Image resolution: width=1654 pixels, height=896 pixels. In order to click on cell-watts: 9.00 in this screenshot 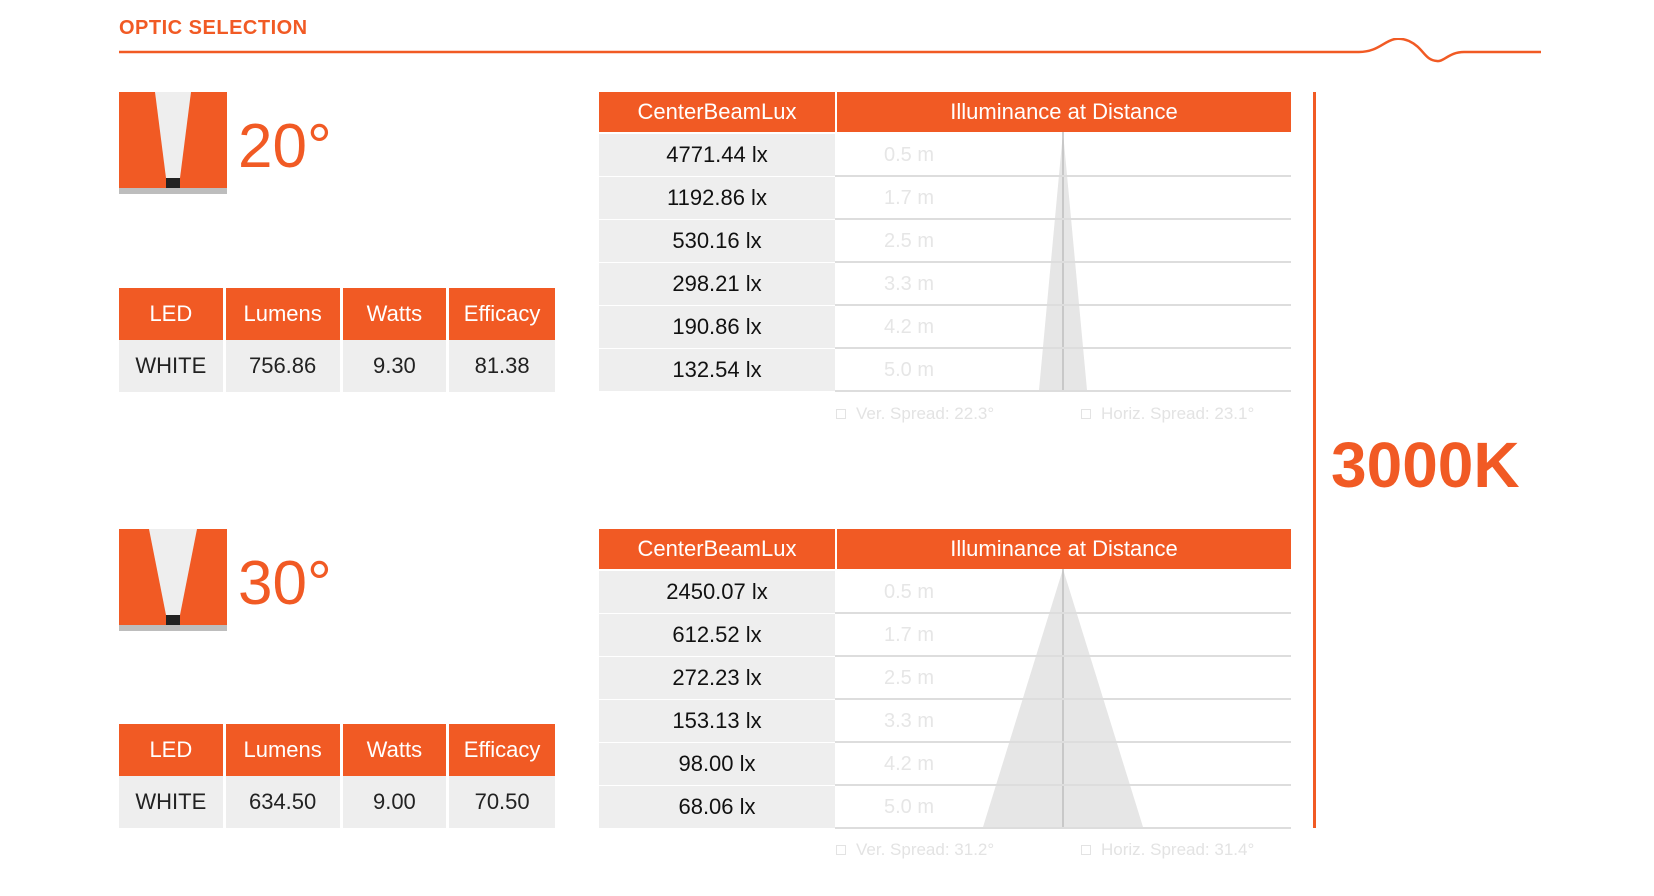, I will do `click(394, 802)`.